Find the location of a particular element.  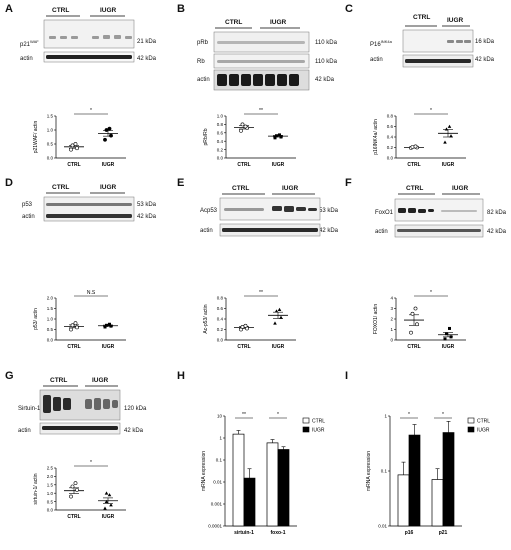

significance-mark-g: * is located at coordinates (91, 463).